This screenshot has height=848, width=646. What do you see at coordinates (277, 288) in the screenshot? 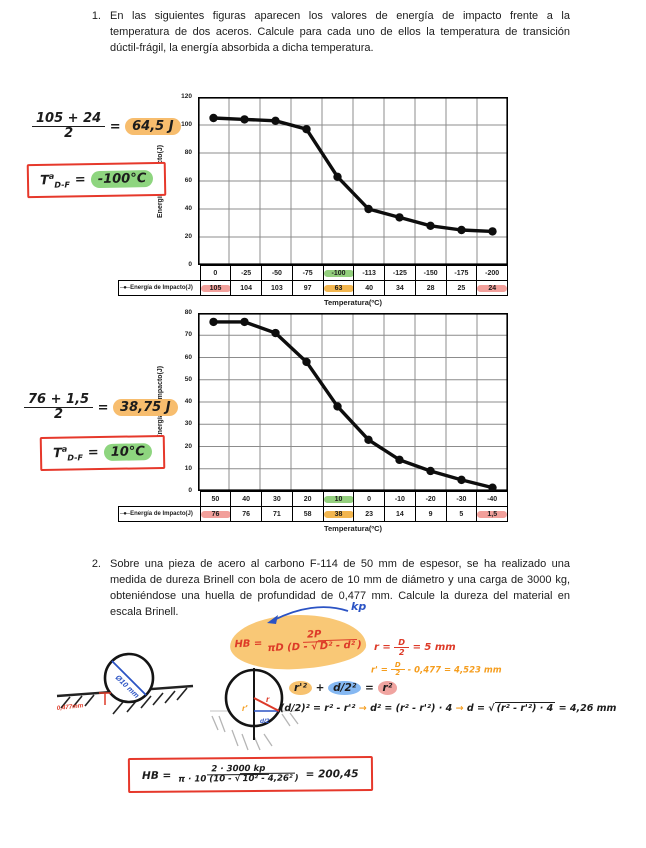
I see `value-cell: 103` at bounding box center [277, 288].